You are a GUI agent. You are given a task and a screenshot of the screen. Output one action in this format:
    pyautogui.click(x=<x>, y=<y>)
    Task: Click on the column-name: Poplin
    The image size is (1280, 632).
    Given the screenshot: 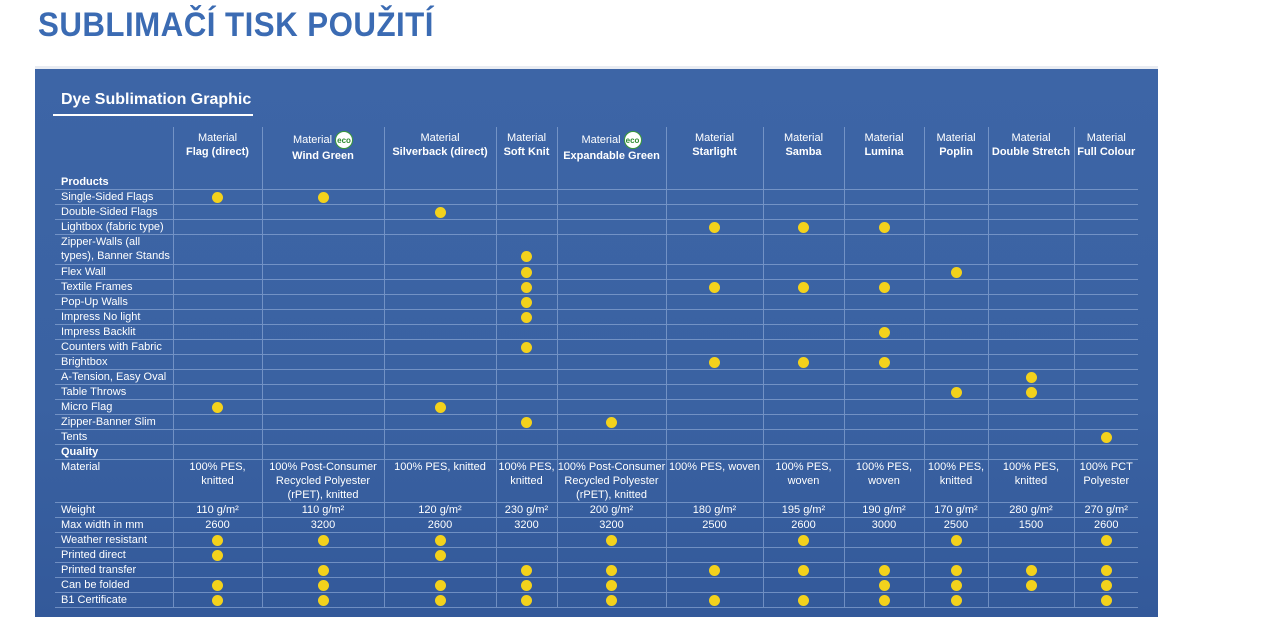 What is the action you would take?
    pyautogui.click(x=956, y=152)
    